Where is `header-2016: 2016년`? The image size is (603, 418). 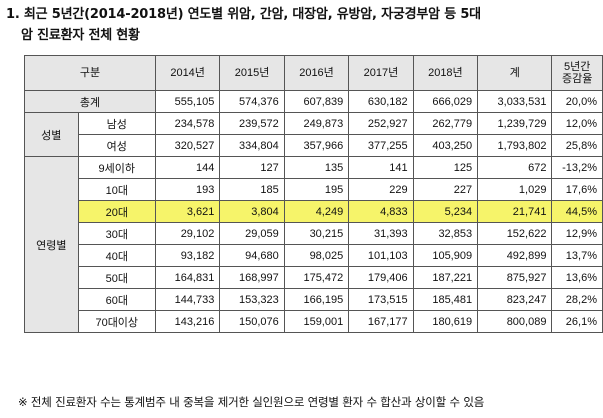 header-2016: 2016년 is located at coordinates (316, 73).